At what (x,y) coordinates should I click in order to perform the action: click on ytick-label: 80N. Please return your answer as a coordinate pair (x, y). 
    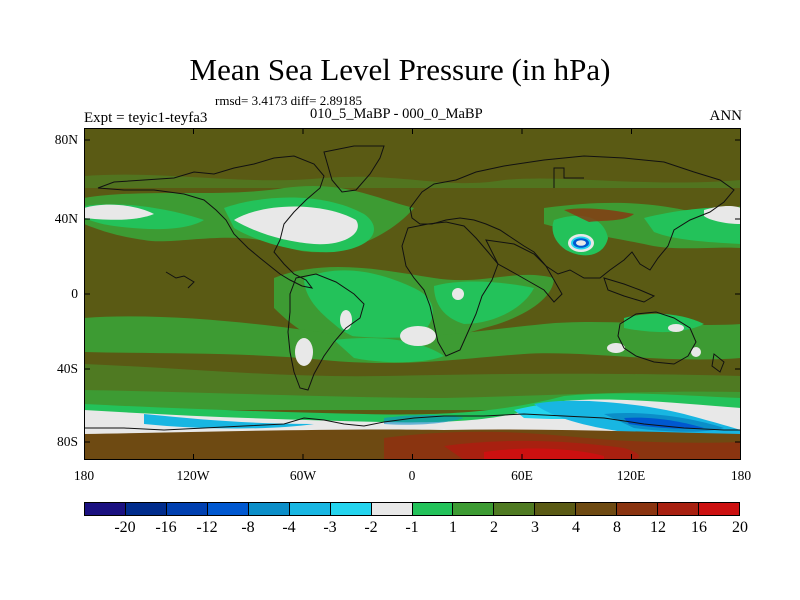
    Looking at the image, I should click on (66, 139).